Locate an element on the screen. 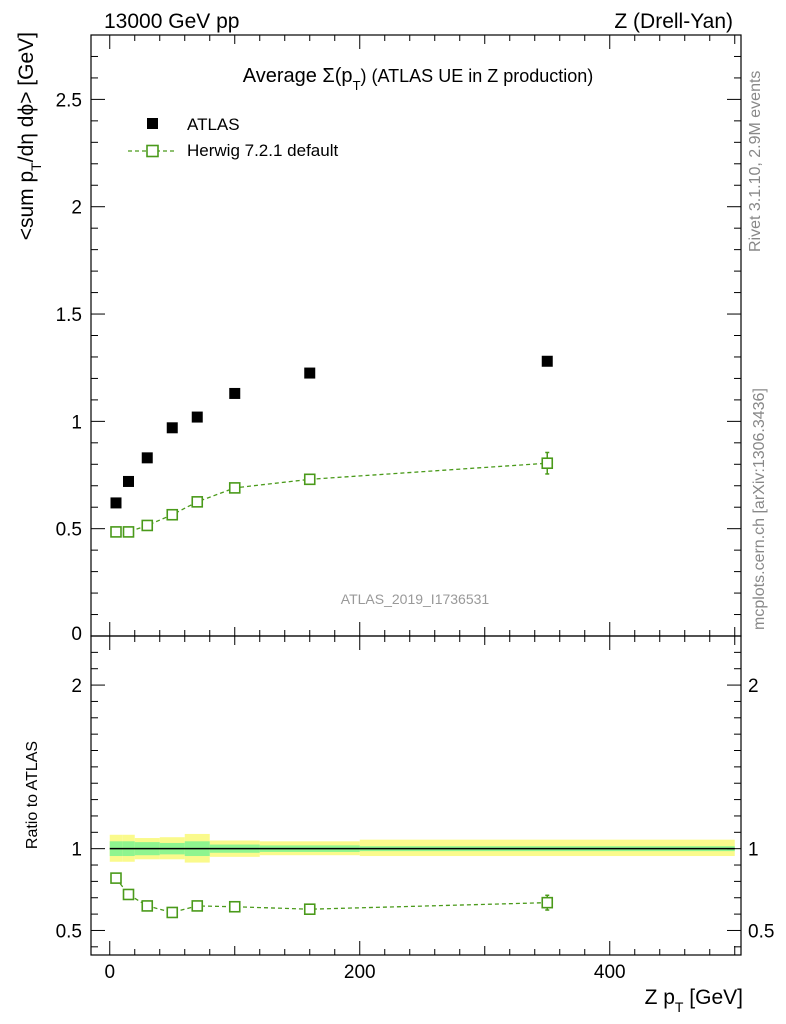  main-title-post: ) (ATLAS UE in Z production) is located at coordinates (477, 76).